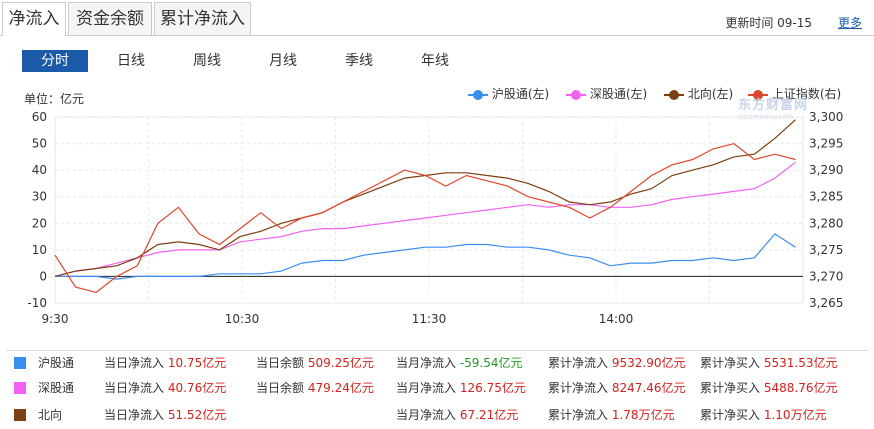  What do you see at coordinates (769, 363) in the screenshot?
I see `cumulative-buy: 累计净买入 5531.53亿元` at bounding box center [769, 363].